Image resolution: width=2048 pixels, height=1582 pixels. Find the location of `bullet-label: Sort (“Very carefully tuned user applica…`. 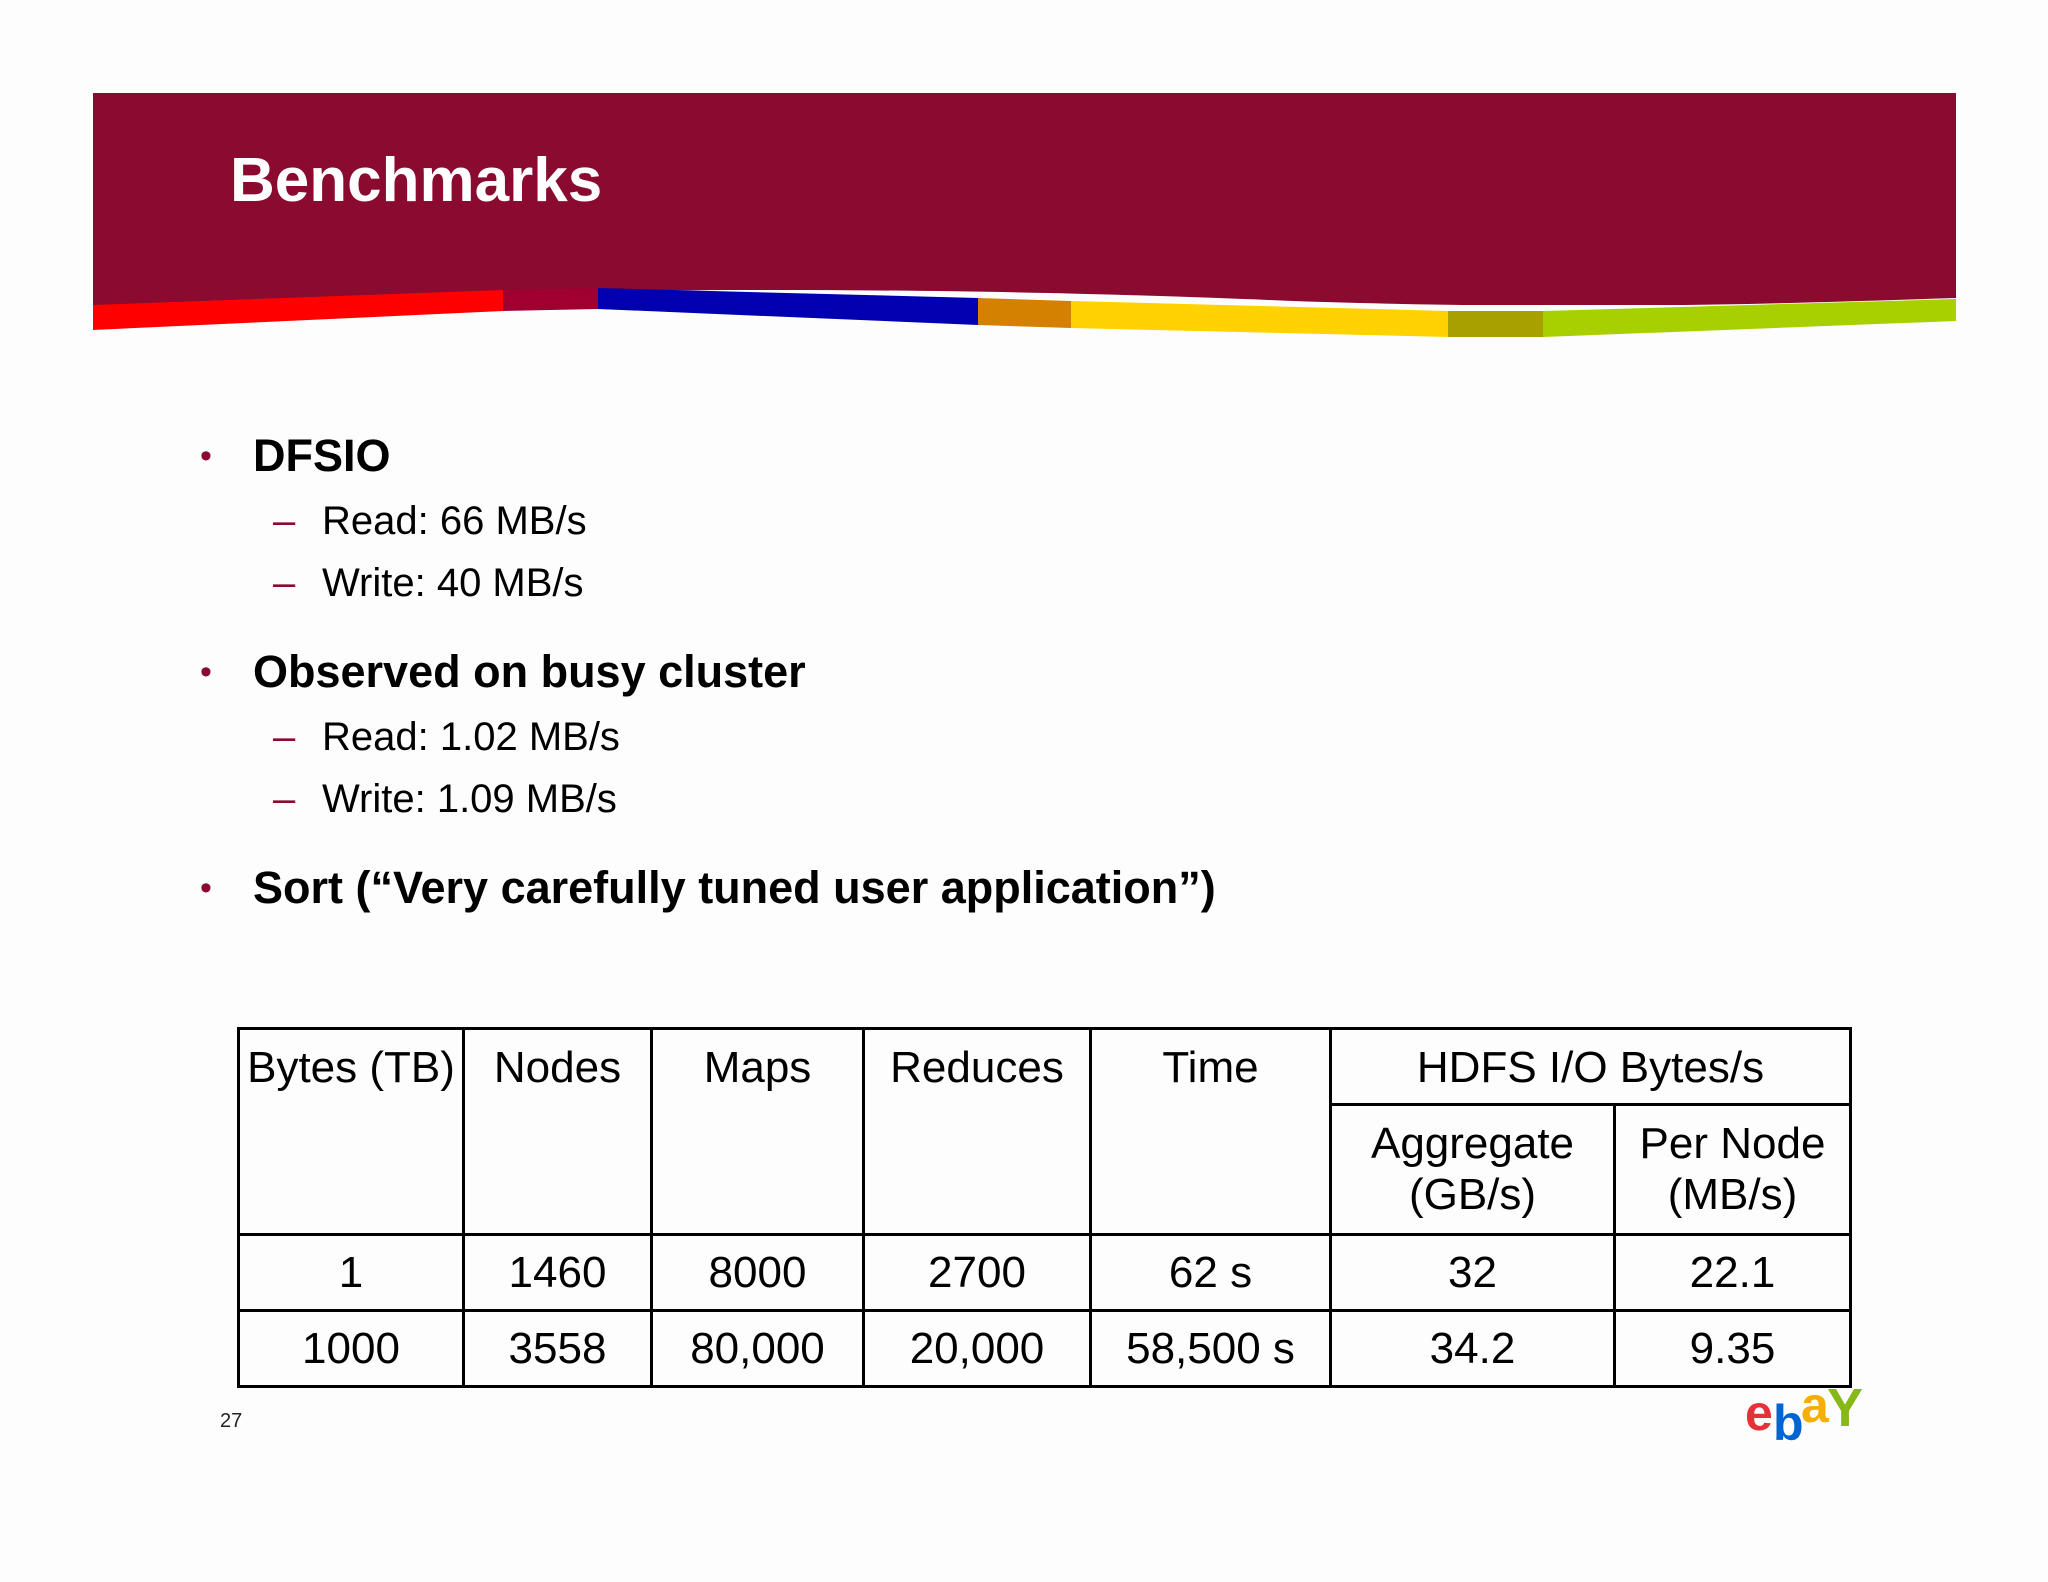

bullet-label: Sort (“Very carefully tuned user applica… is located at coordinates (734, 887).